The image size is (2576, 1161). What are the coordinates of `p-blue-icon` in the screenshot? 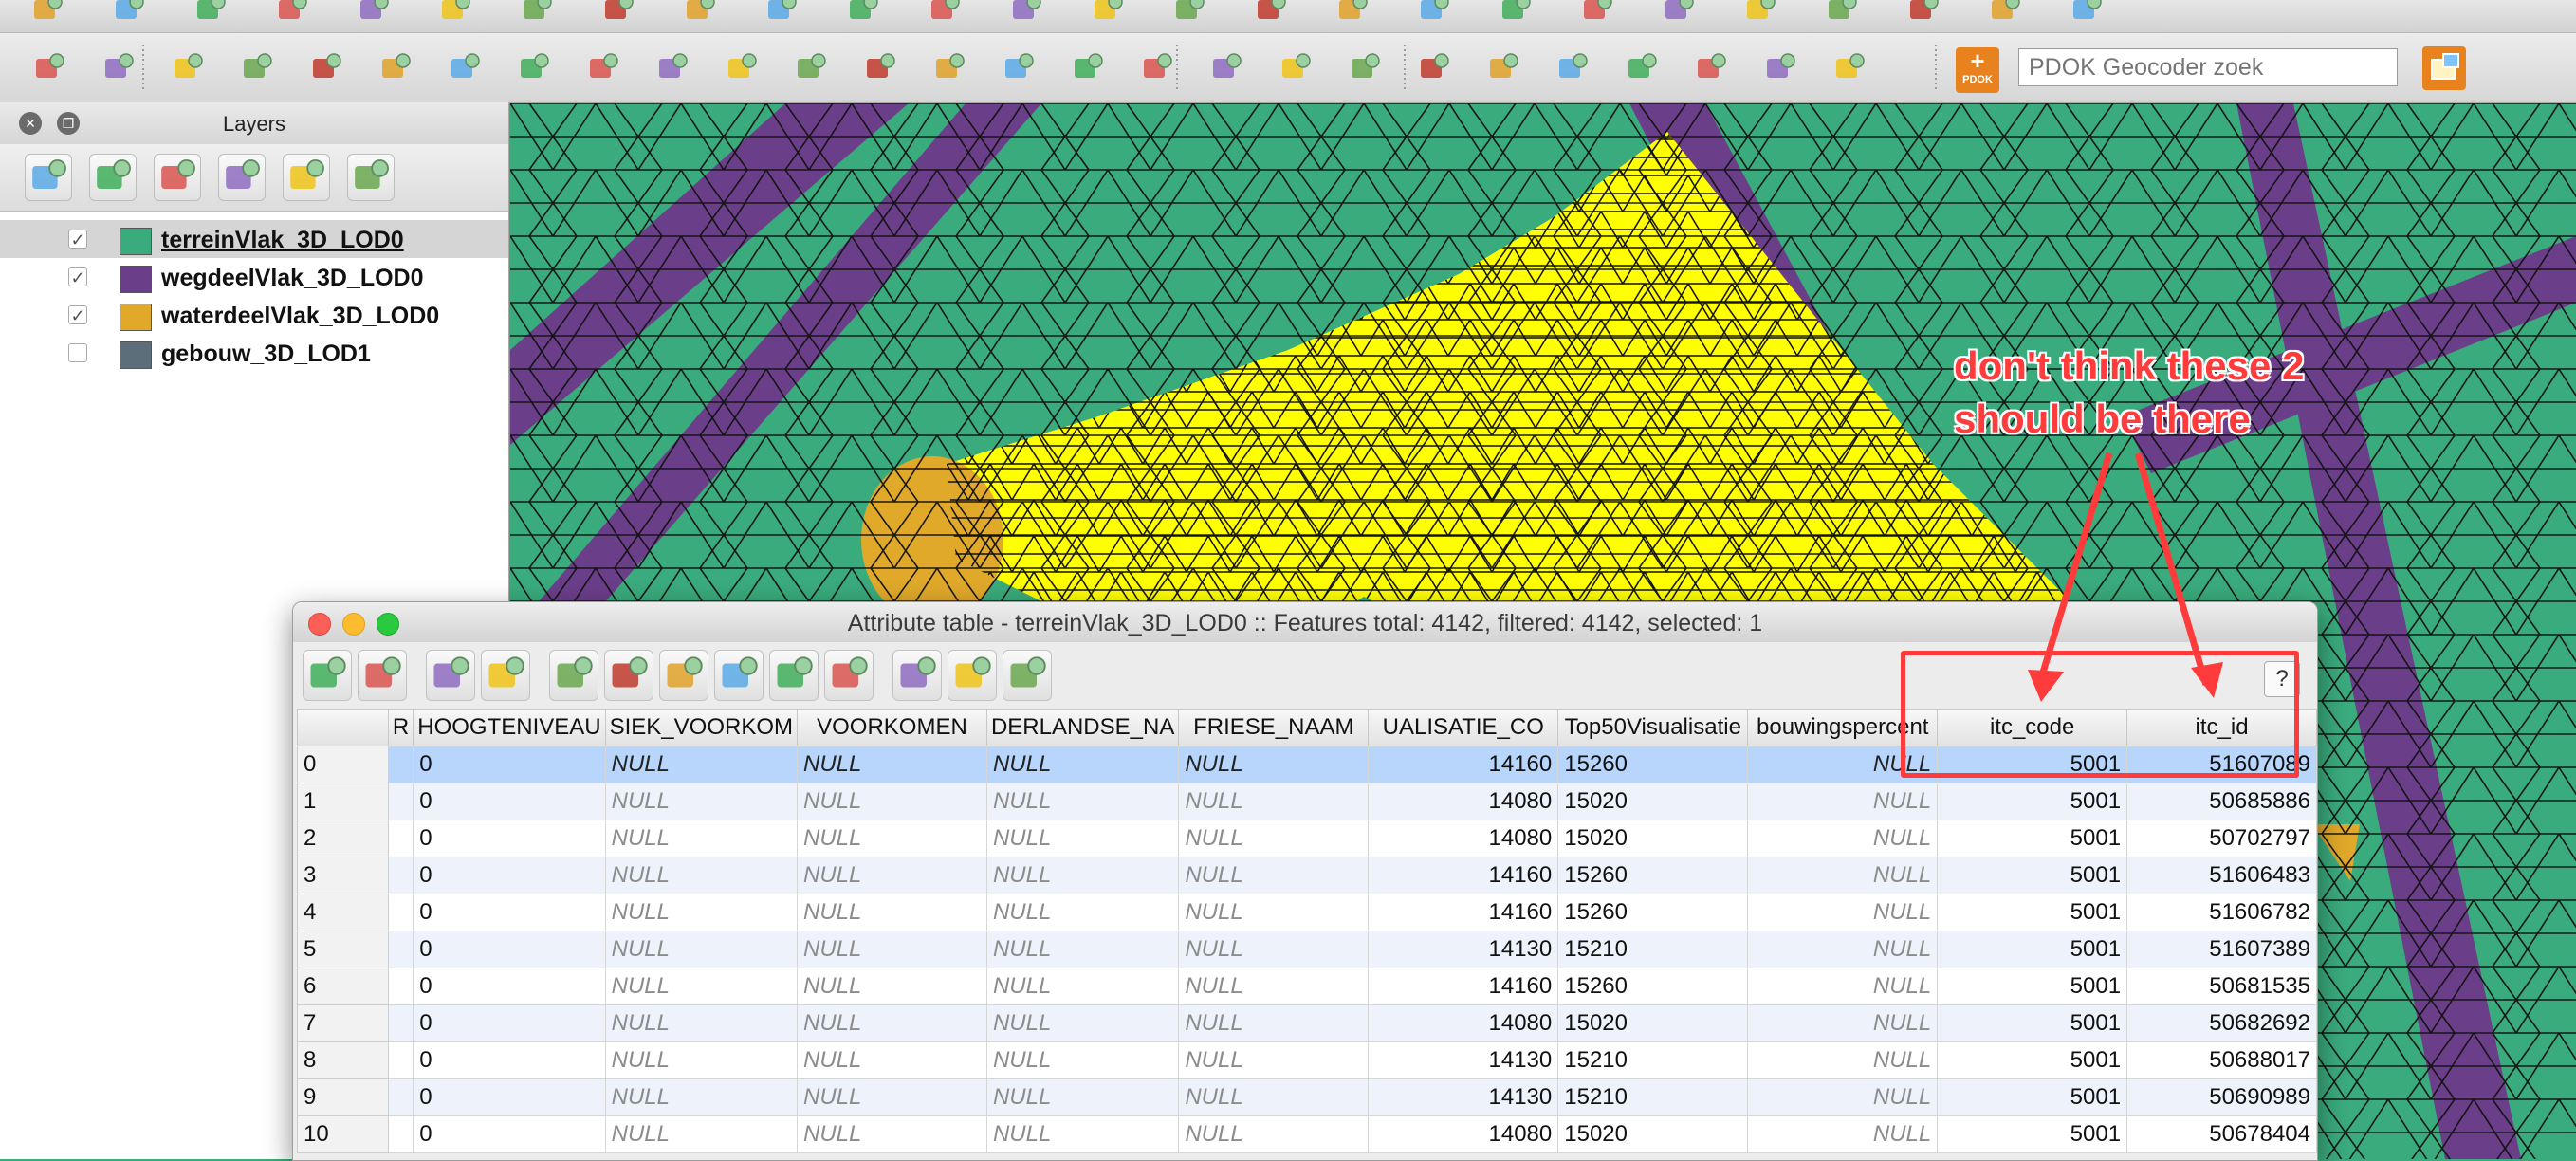 It's located at (1842, 14).